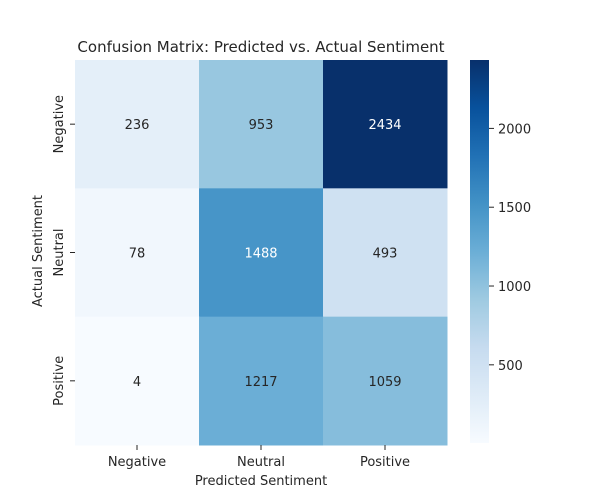 This screenshot has width=600, height=500. Describe the element at coordinates (59, 381) in the screenshot. I see `y-tick-label: Positive` at that location.